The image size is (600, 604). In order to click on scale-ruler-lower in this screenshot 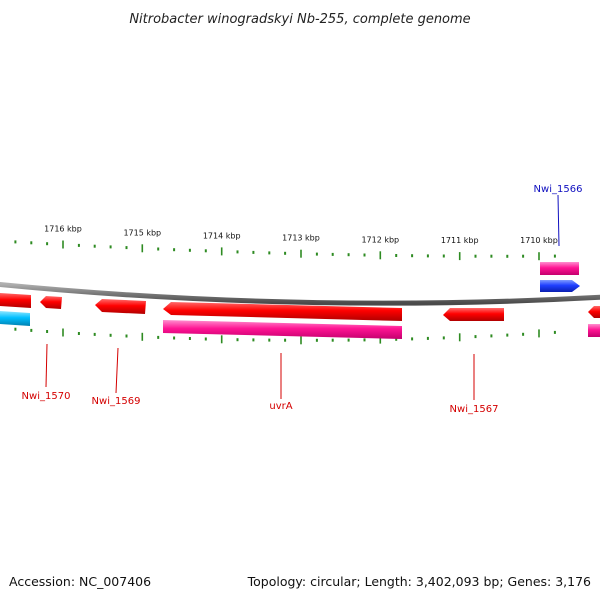, I will do `click(285, 336)`.